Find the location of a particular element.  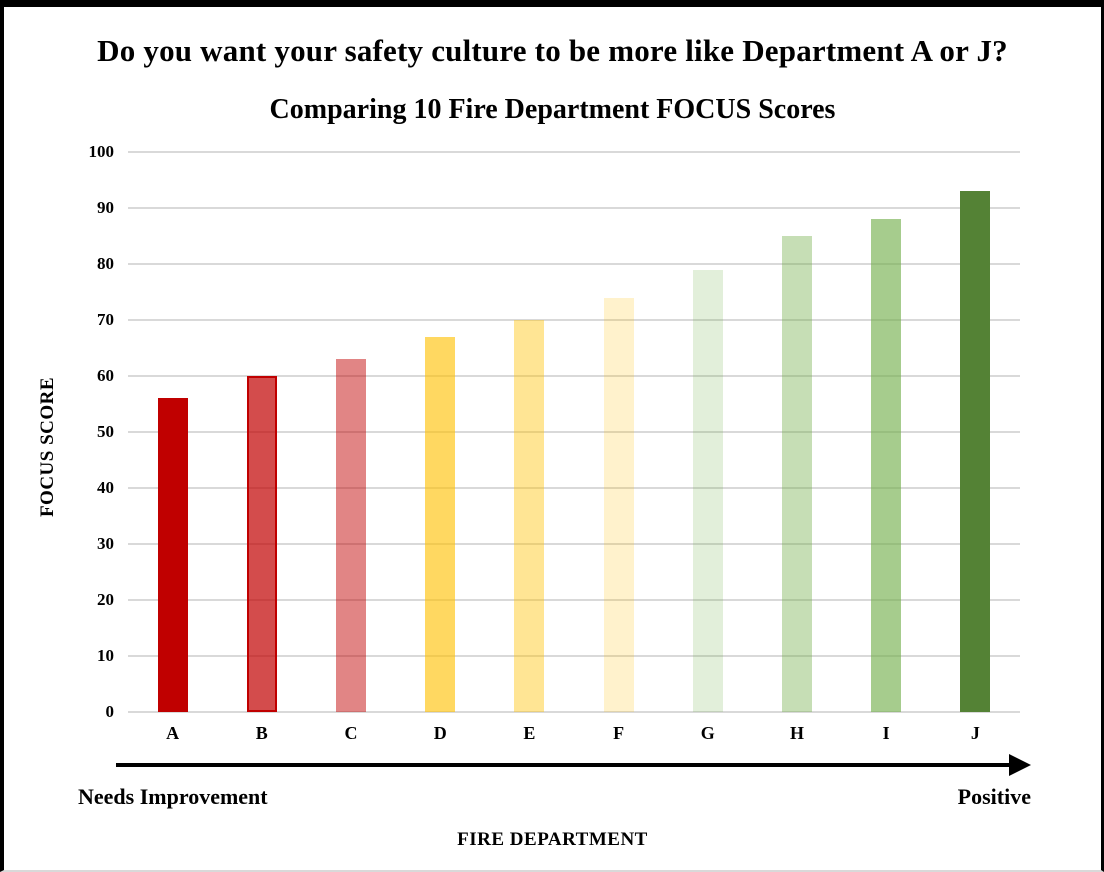

x-tick-label-A: A is located at coordinates (173, 733).